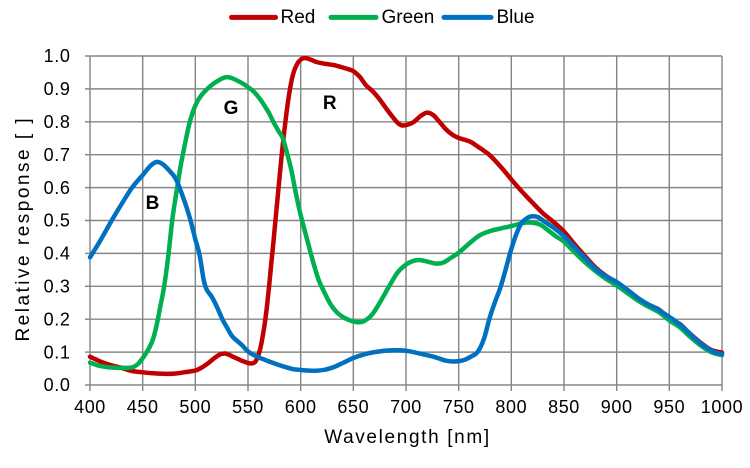  What do you see at coordinates (301, 407) in the screenshot?
I see `svg-text: 600` at bounding box center [301, 407].